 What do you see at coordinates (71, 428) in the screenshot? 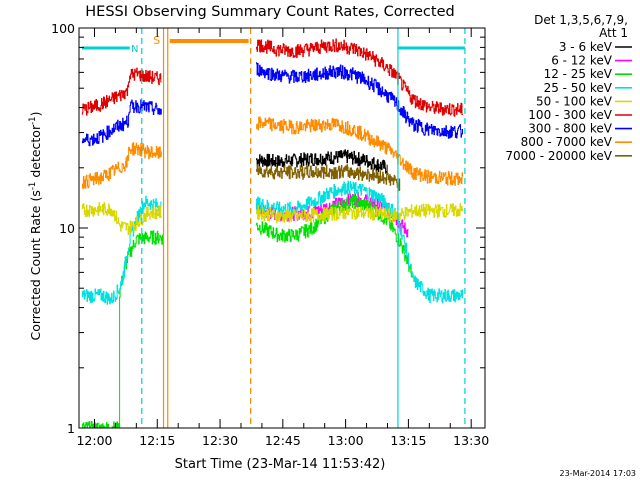
I see `y-tick-label: 1` at bounding box center [71, 428].